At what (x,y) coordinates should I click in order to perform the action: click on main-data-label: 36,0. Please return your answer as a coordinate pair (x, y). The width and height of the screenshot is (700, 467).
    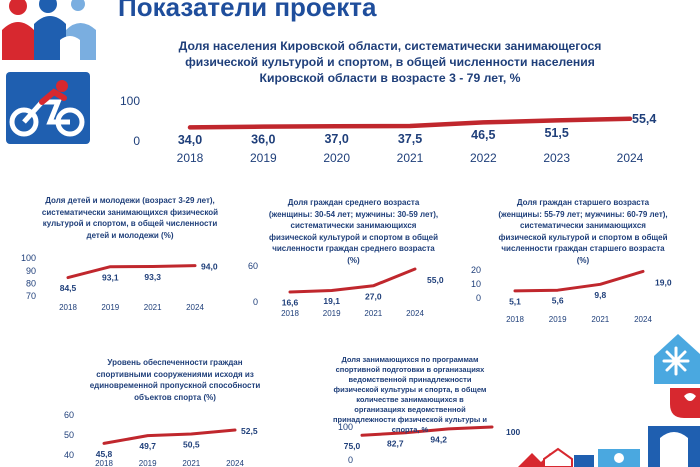
    Looking at the image, I should click on (263, 139).